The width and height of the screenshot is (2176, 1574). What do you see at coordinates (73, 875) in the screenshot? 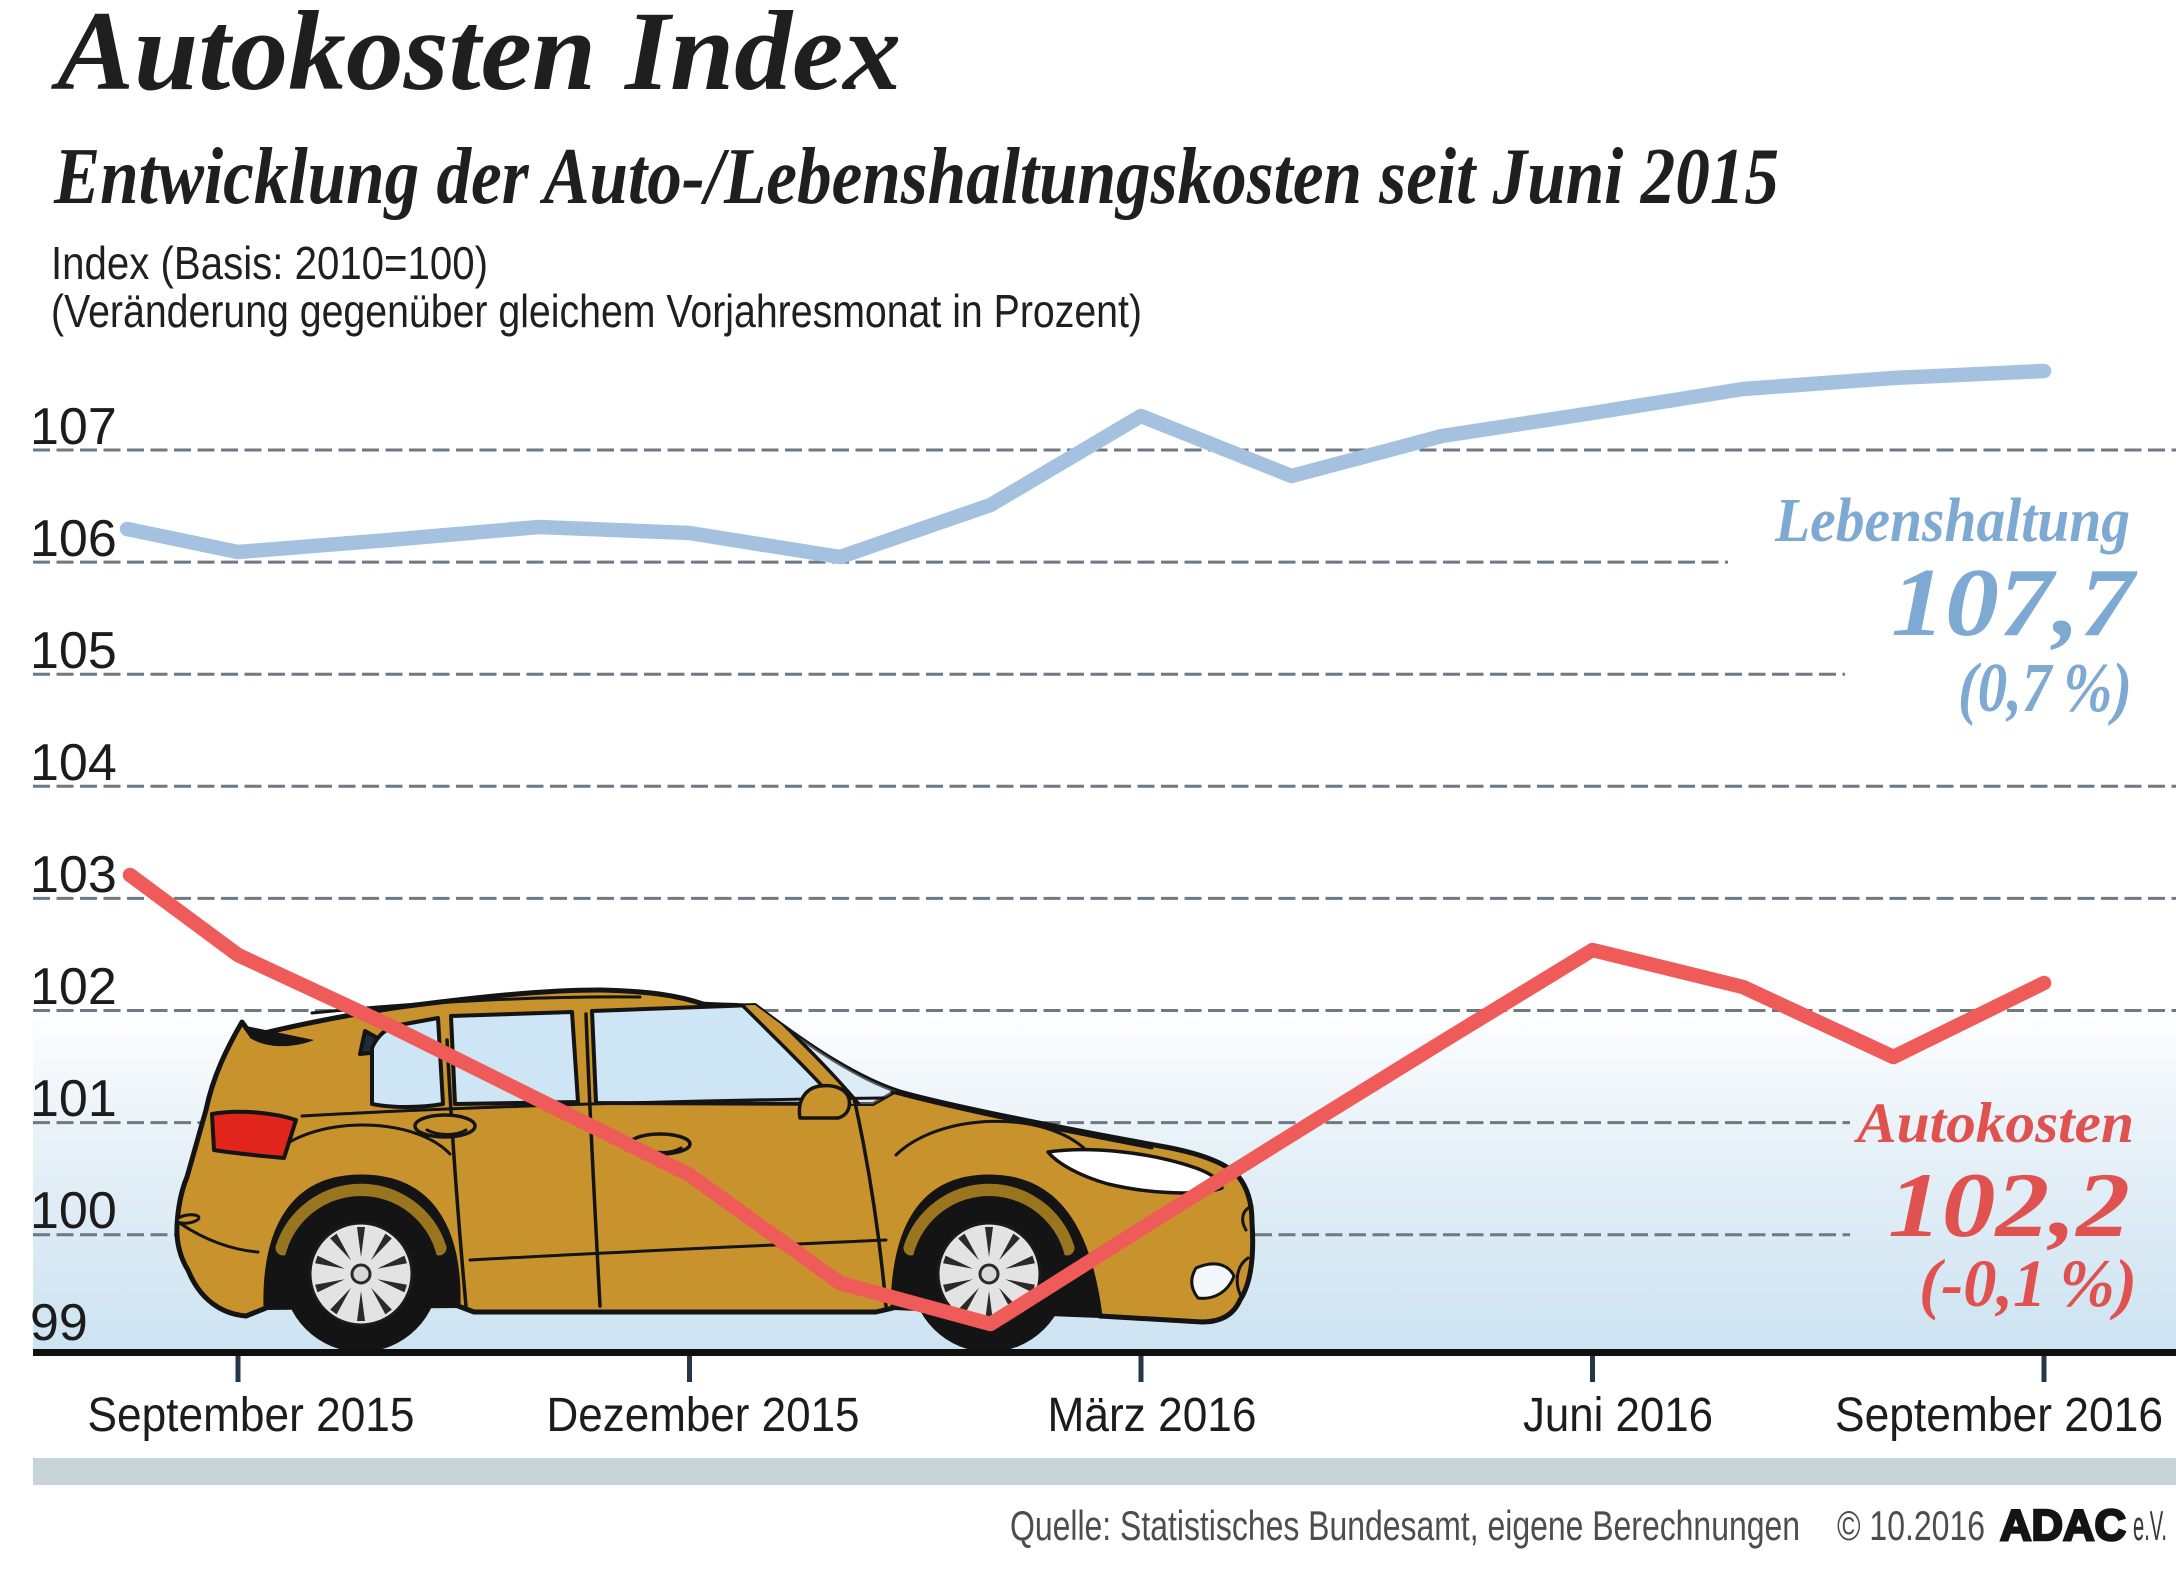
I see `svg-text: 103` at bounding box center [73, 875].